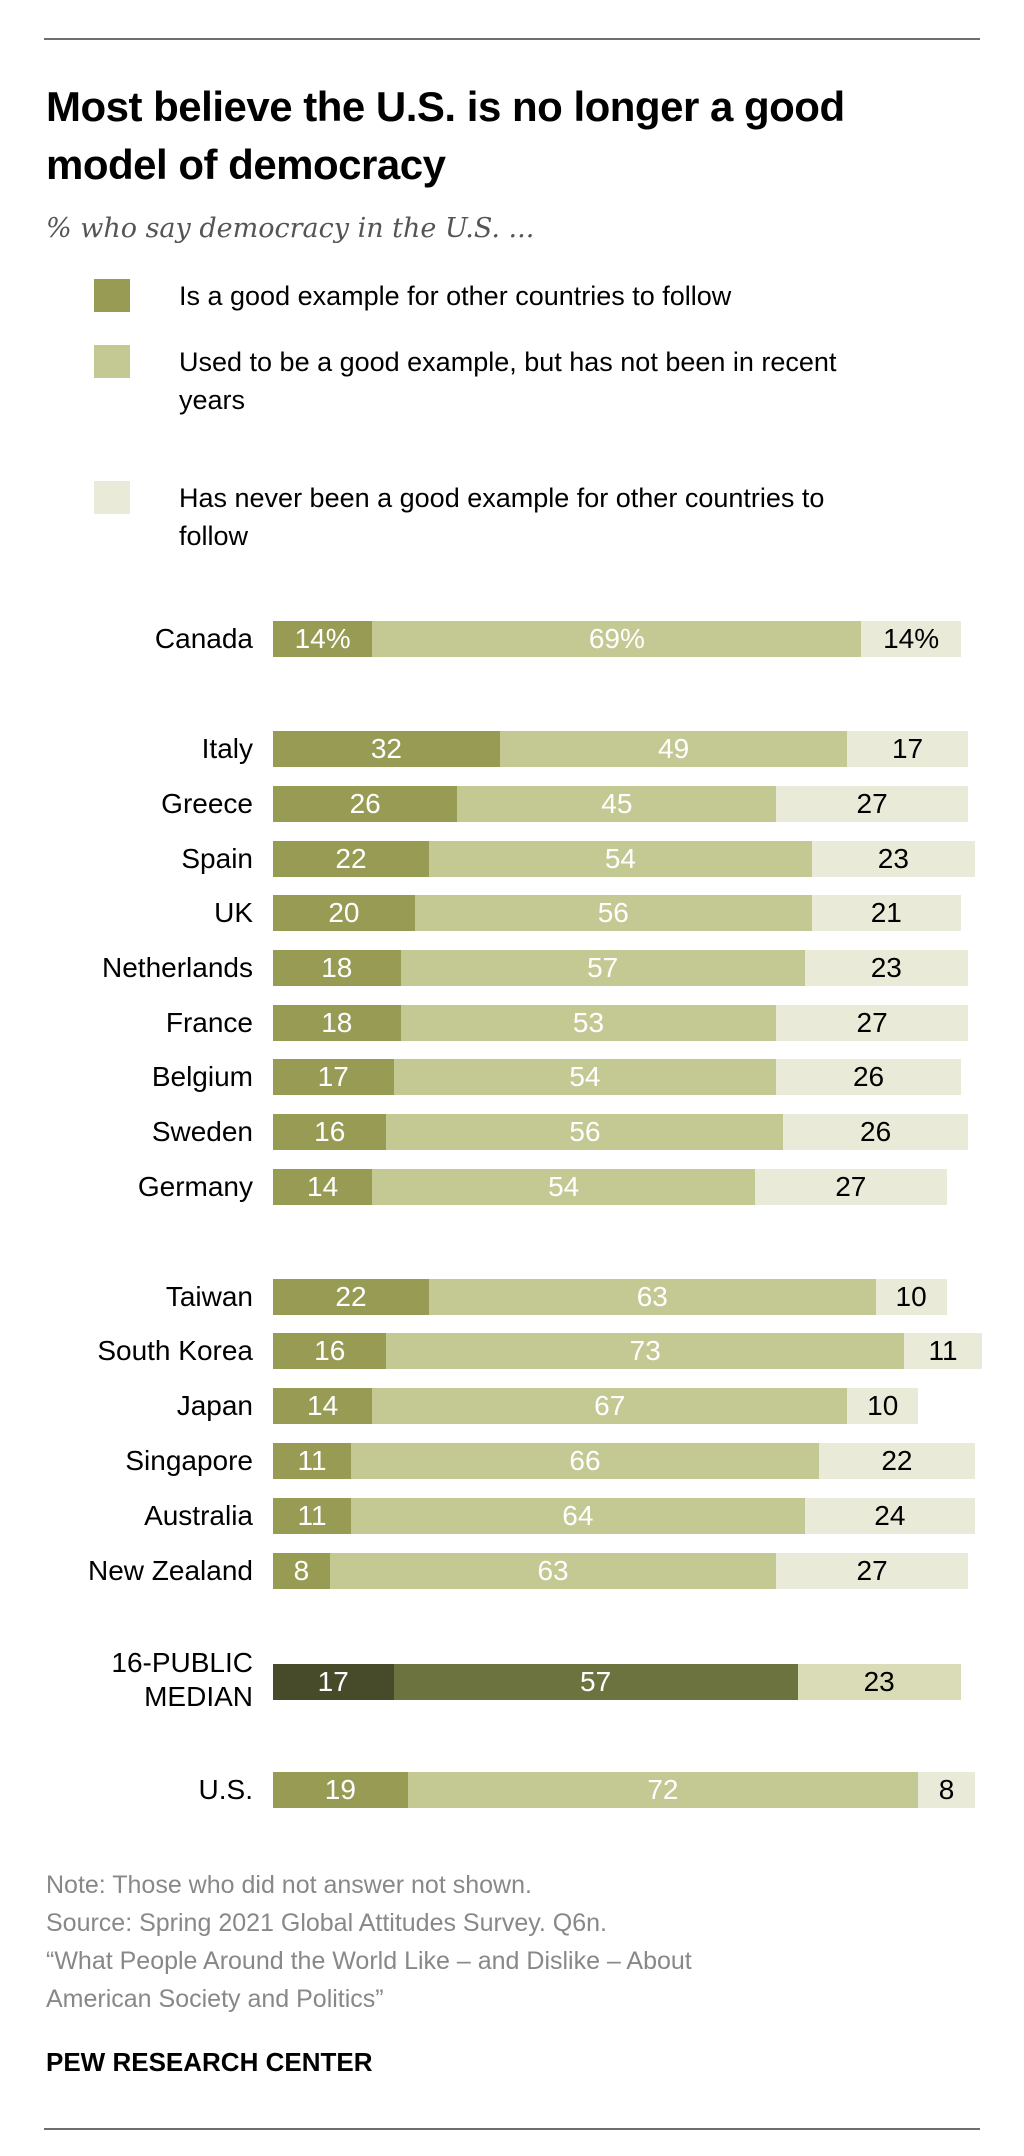 Image resolution: width=1024 pixels, height=2156 pixels. I want to click on data-label: 21, so click(886, 912).